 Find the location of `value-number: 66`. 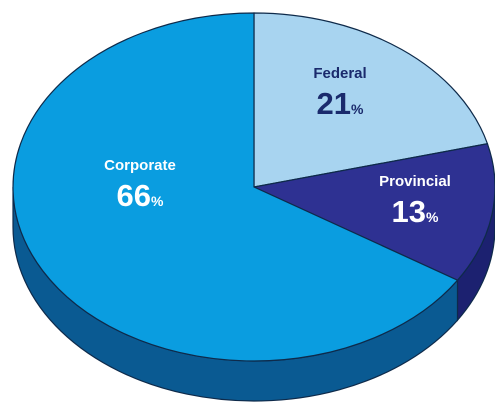

value-number: 66 is located at coordinates (134, 195).